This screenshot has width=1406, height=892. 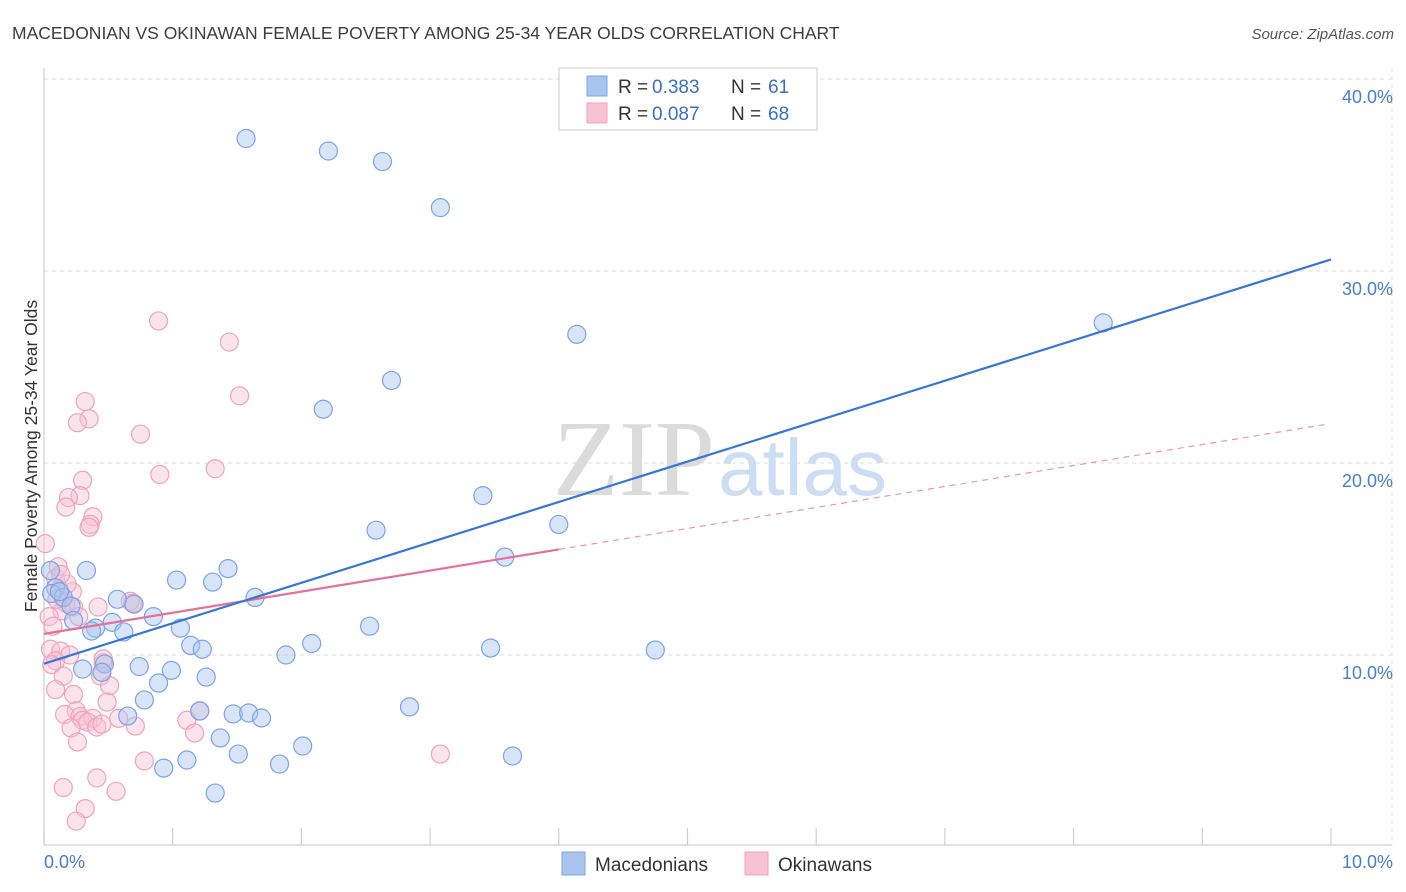 I want to click on watermark-atlas: atlas, so click(x=802, y=467).